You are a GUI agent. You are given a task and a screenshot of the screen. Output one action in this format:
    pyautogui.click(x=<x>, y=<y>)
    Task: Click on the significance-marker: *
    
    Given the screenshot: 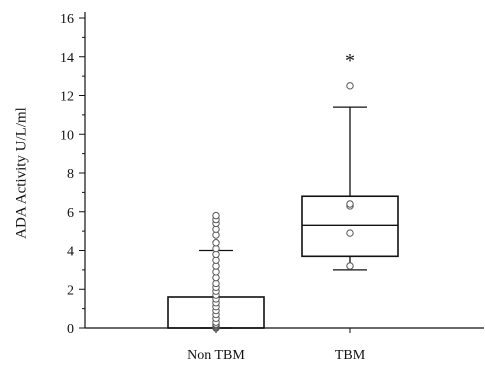 What is the action you would take?
    pyautogui.click(x=350, y=61)
    